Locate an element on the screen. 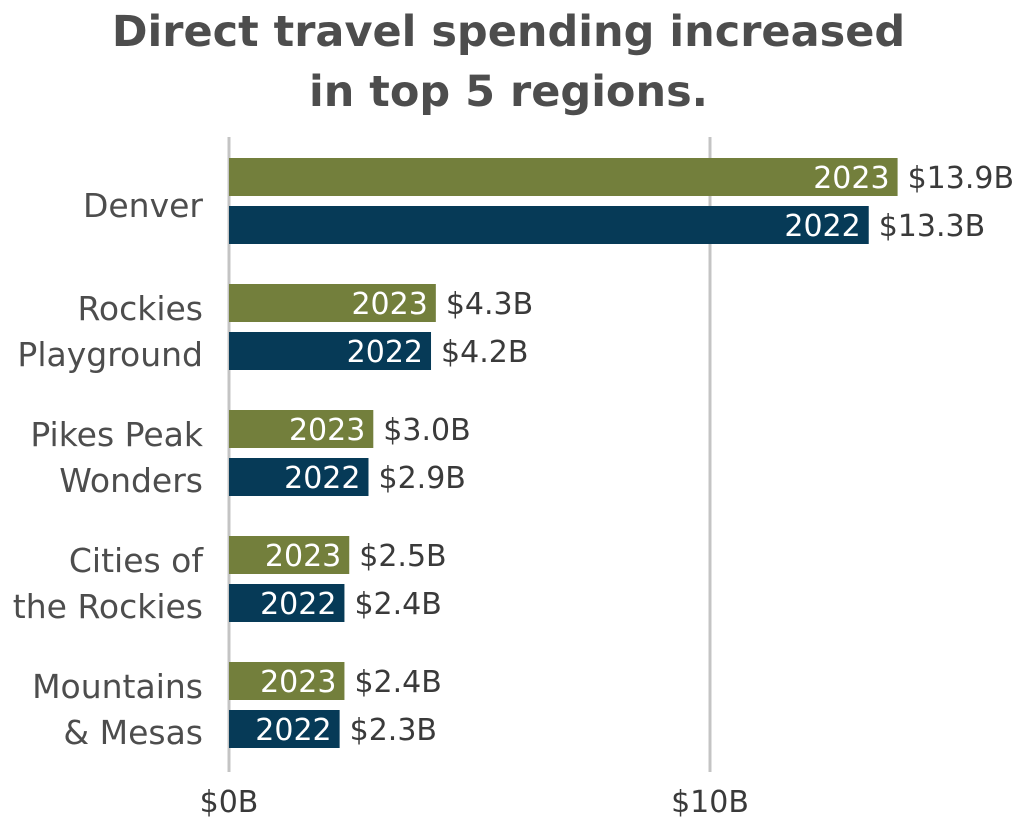 The width and height of the screenshot is (1017, 817). bar-value-label: $2.9B is located at coordinates (421, 478).